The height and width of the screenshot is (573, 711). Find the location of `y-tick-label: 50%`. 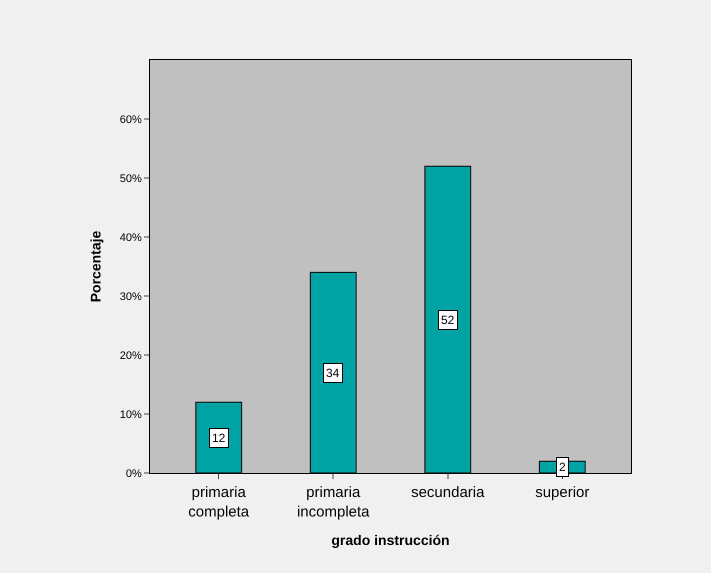

y-tick-label: 50% is located at coordinates (131, 178).